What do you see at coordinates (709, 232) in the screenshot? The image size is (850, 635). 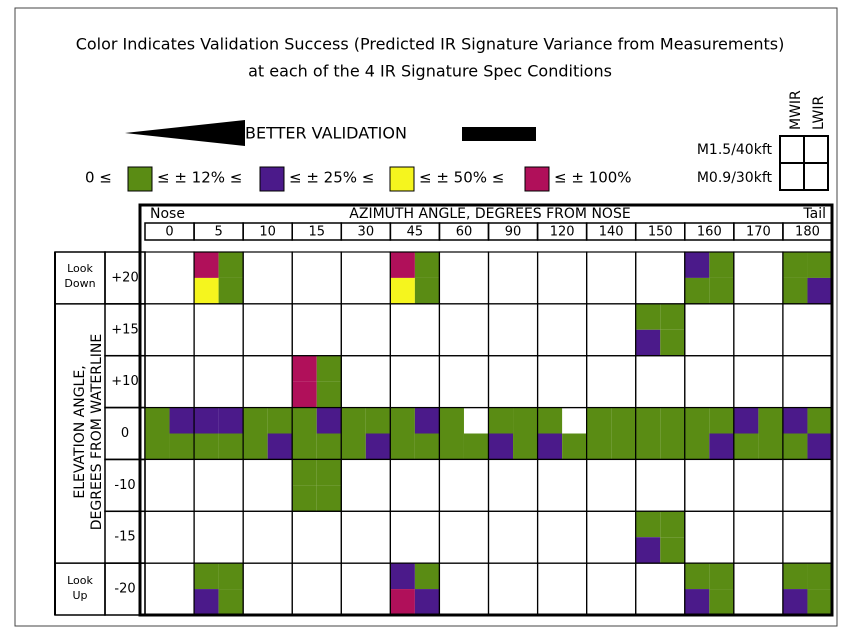 I see `column-label: 160` at bounding box center [709, 232].